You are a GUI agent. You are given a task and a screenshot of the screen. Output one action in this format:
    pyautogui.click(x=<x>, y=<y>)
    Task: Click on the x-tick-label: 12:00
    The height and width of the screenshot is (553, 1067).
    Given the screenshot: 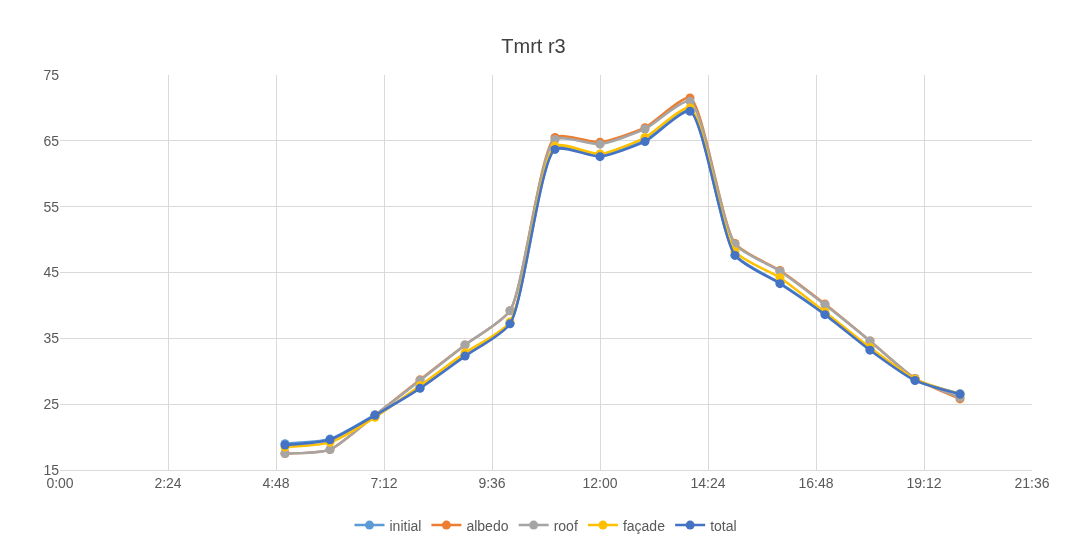 What is the action you would take?
    pyautogui.click(x=600, y=482)
    